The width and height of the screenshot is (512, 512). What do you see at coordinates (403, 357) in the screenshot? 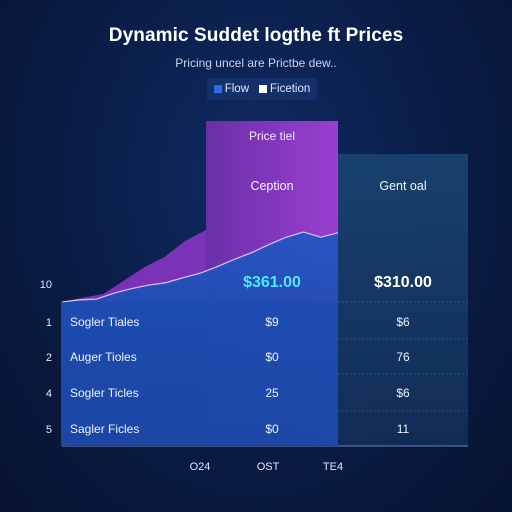
I see `panel-value-2-2: 76` at bounding box center [403, 357].